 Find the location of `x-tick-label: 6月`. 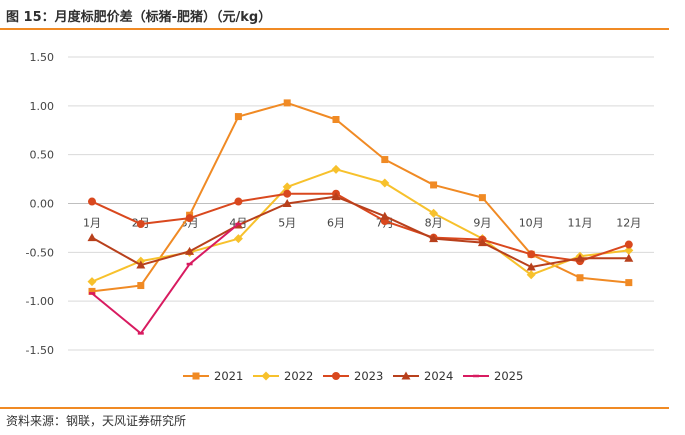

x-tick-label: 6月 is located at coordinates (336, 223).